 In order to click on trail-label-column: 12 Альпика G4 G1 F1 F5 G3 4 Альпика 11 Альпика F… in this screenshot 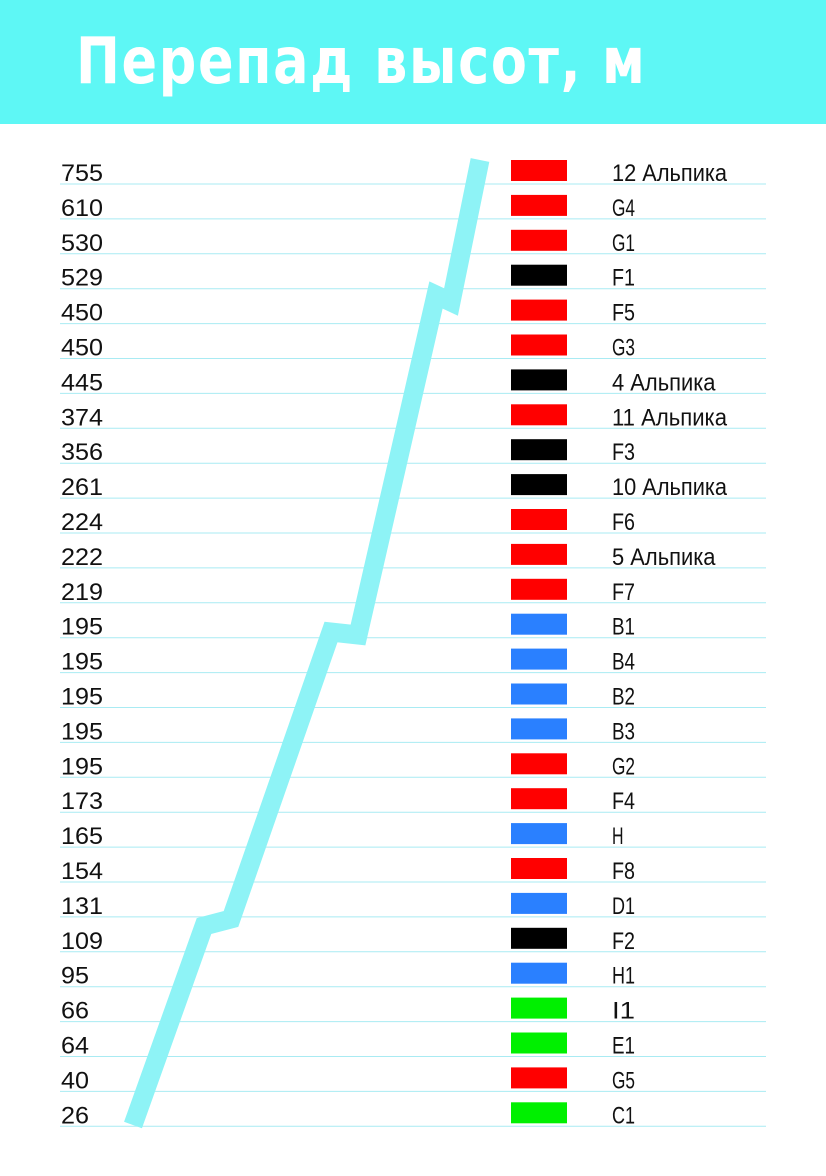, I will do `click(670, 644)`.